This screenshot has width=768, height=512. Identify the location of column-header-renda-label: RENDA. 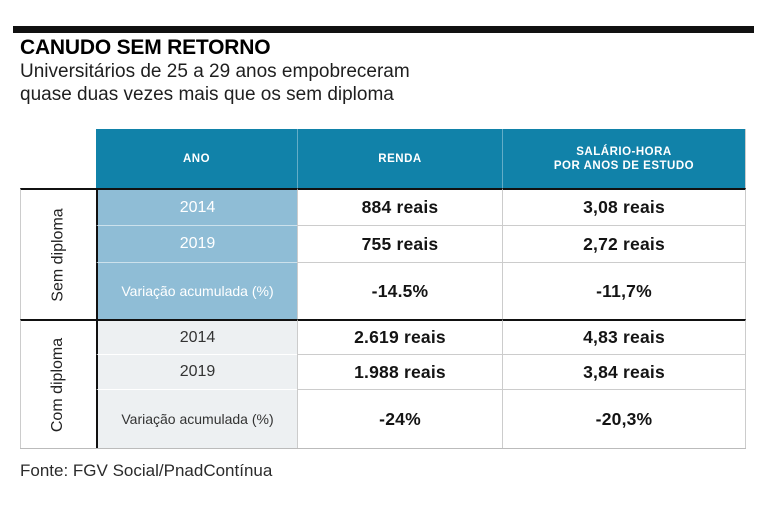
(400, 158).